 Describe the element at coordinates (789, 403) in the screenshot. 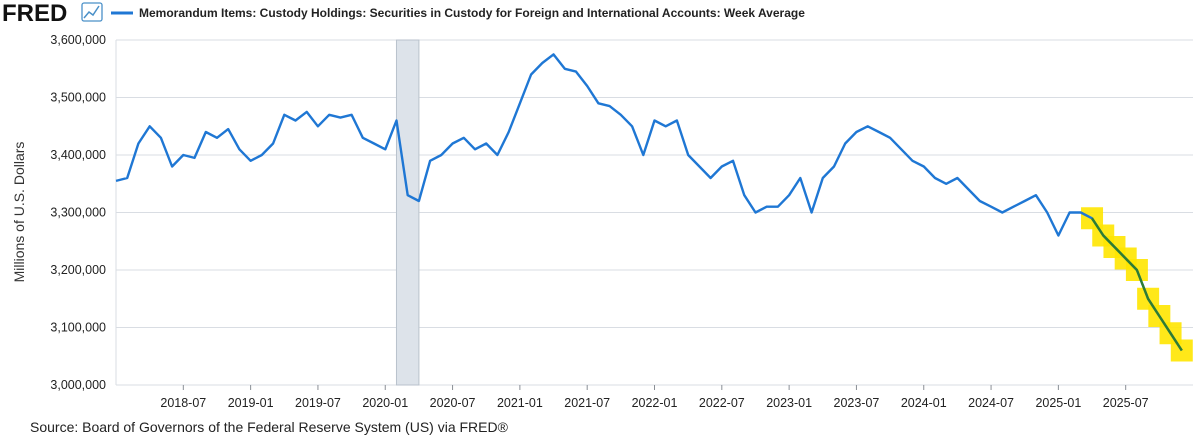

I see `x-tick-label: 2023-01` at that location.